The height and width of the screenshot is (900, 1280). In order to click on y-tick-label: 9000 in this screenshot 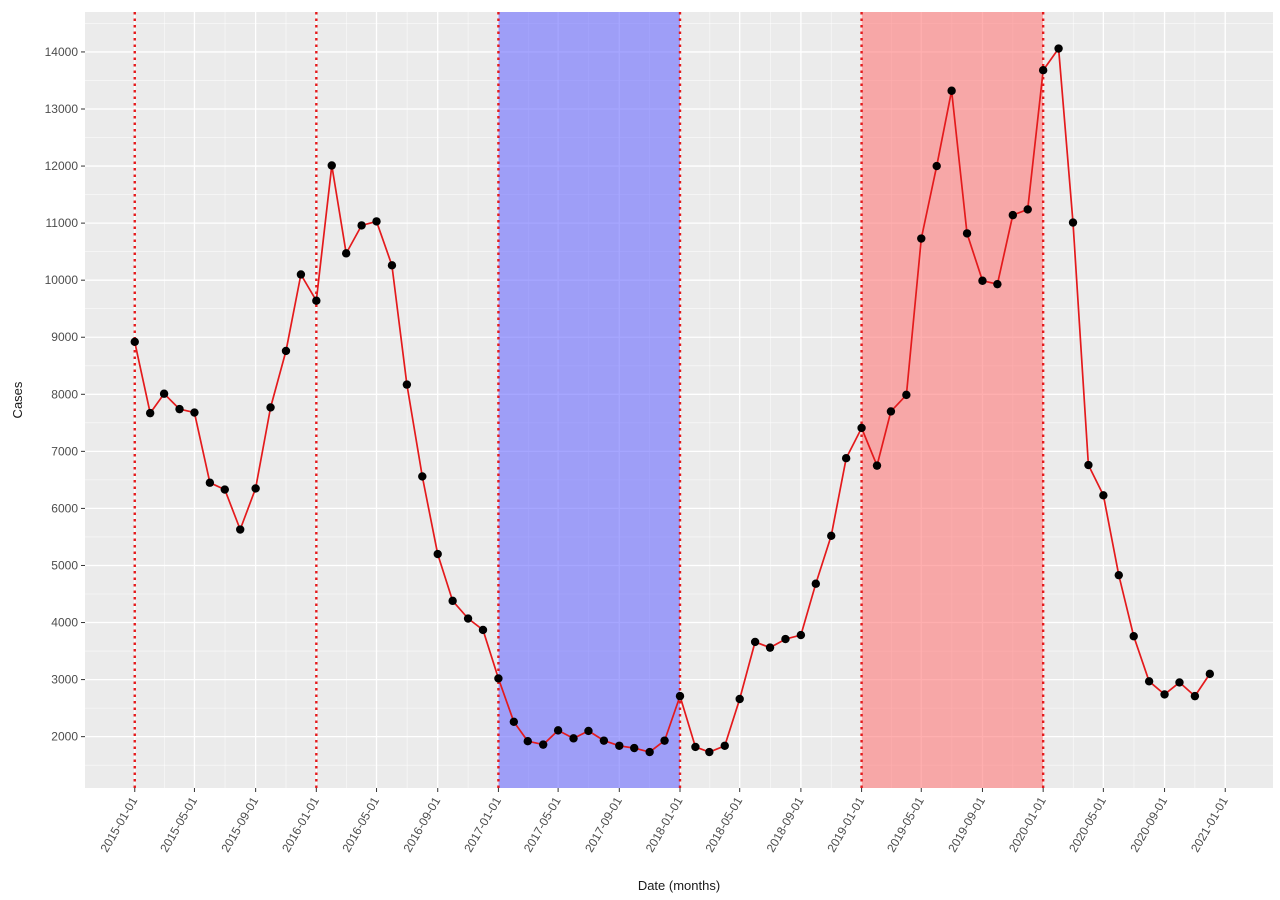, I will do `click(64, 337)`.